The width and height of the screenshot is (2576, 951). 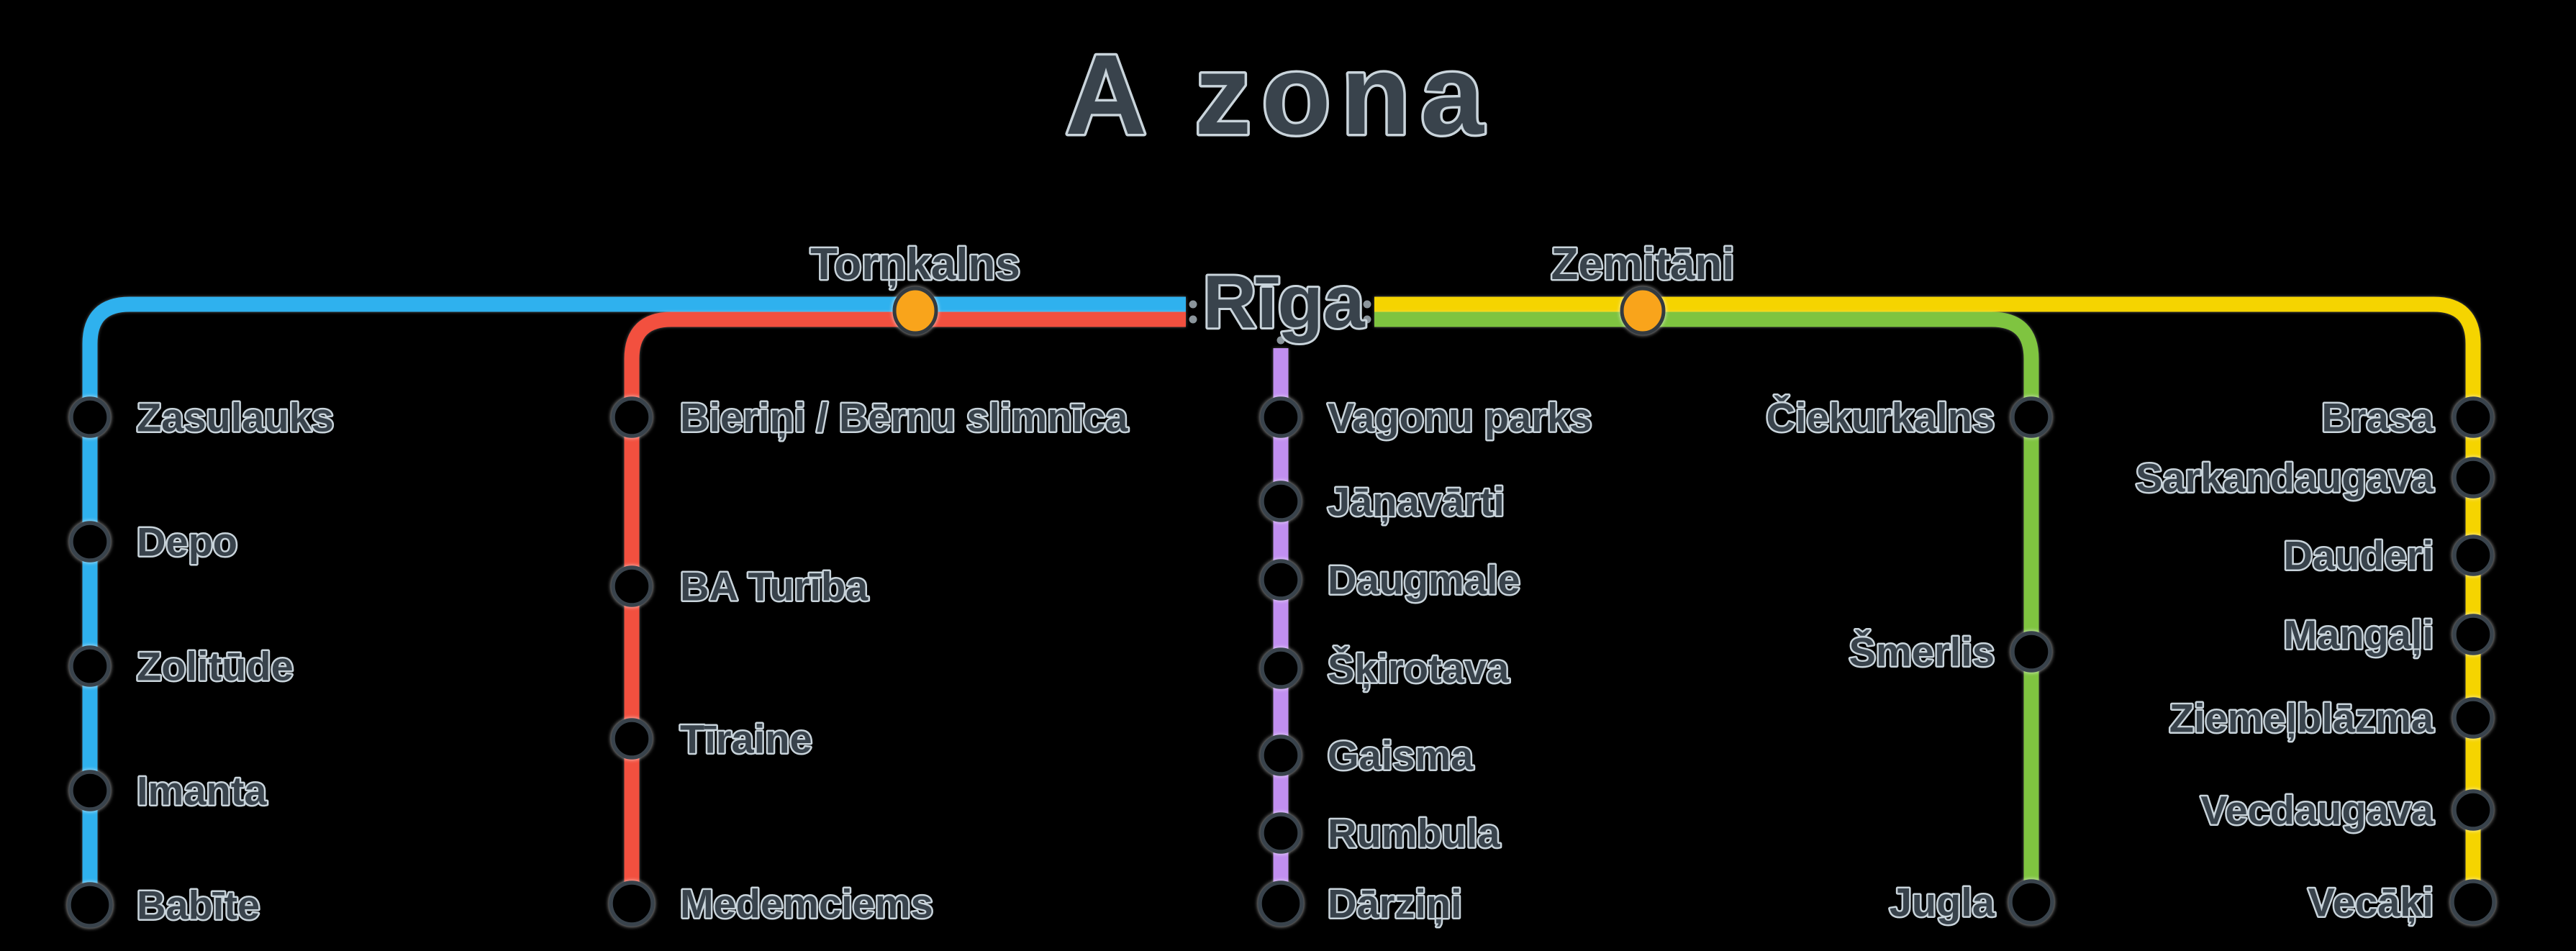 I want to click on station-label: Čiekurkalns, so click(x=1881, y=417).